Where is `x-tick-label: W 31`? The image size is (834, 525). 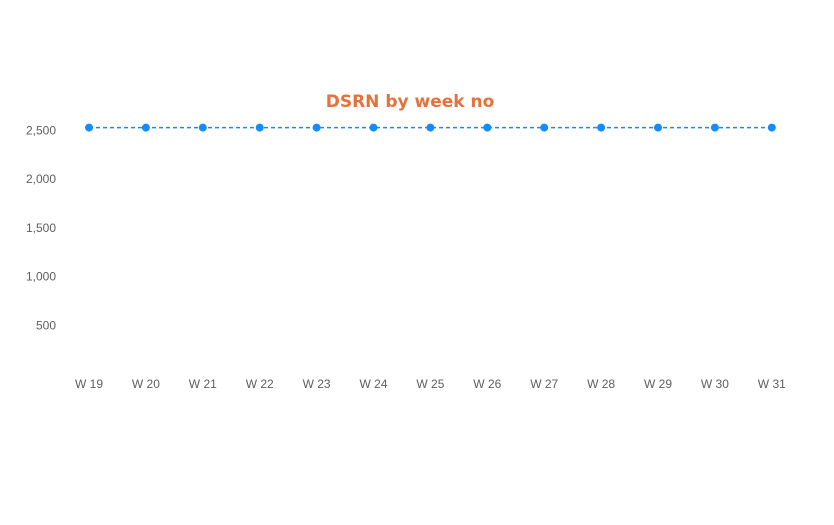
x-tick-label: W 31 is located at coordinates (772, 384).